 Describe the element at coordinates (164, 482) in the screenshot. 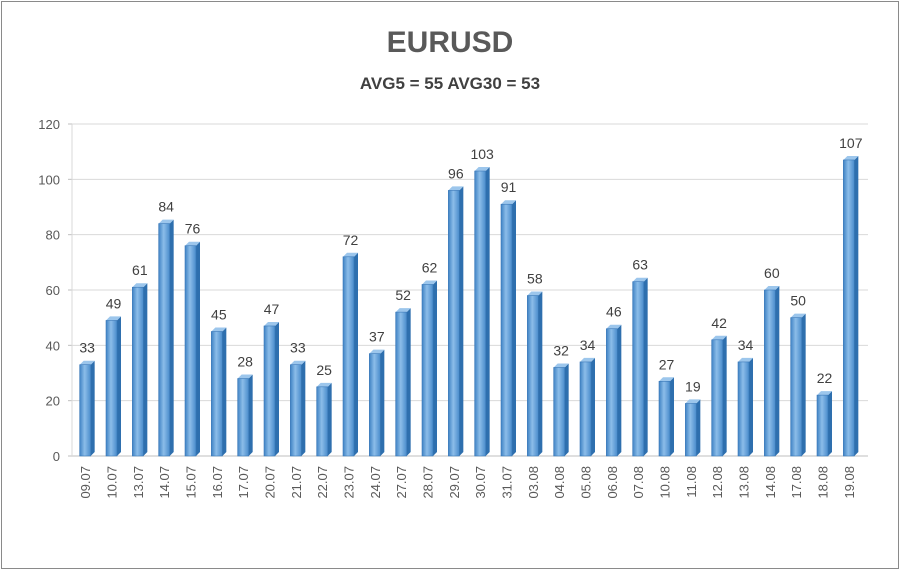

I see `x-tick-label: 14.07` at that location.